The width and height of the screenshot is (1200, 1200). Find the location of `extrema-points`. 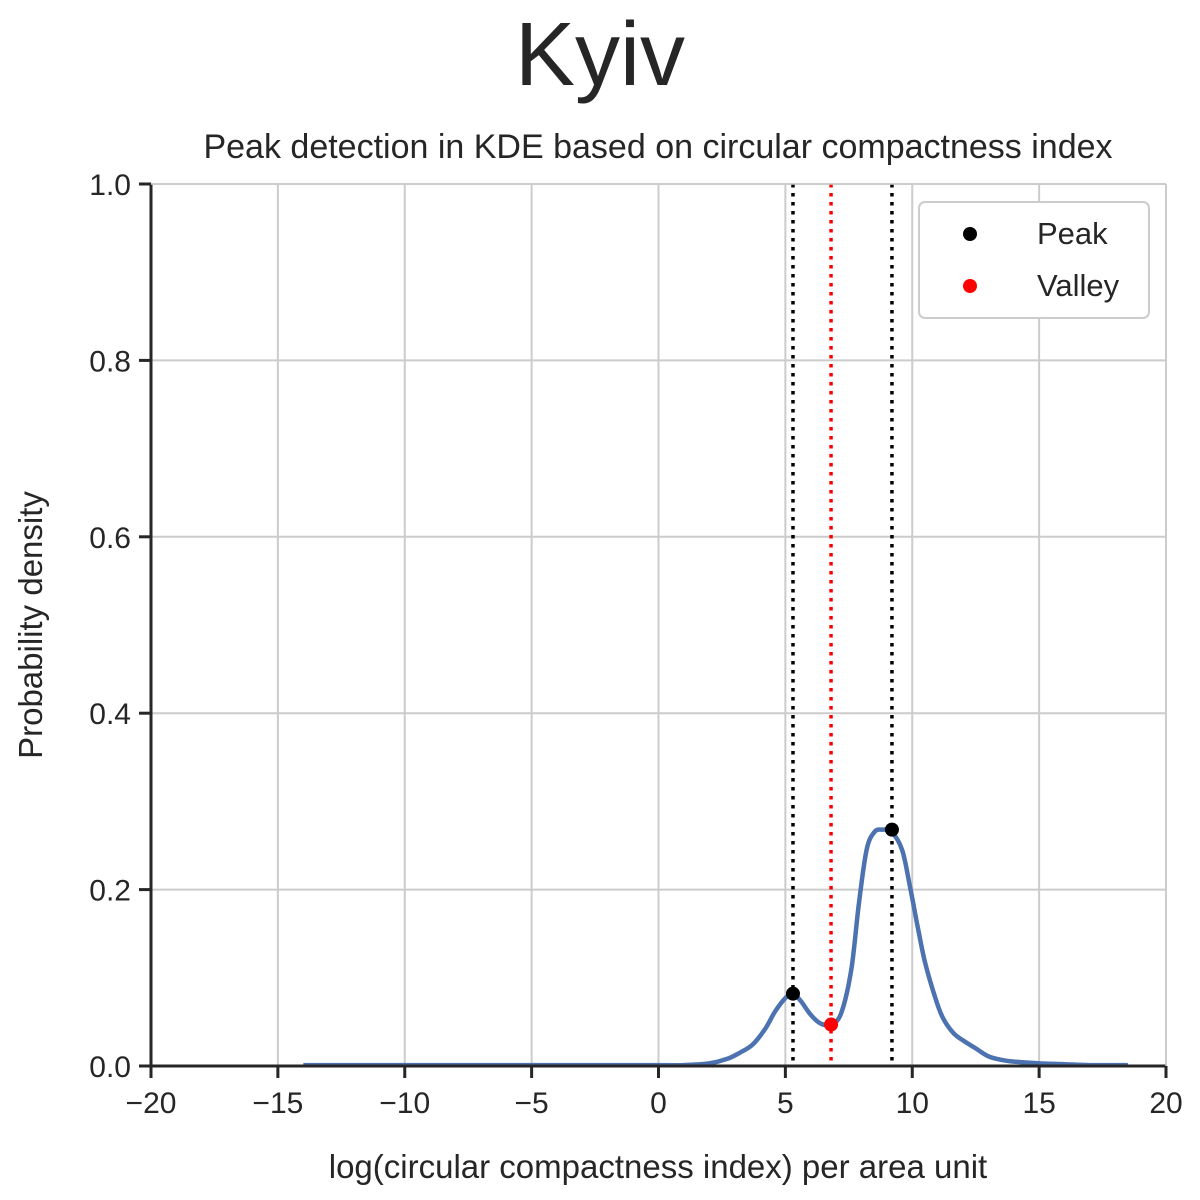

extrema-points is located at coordinates (842, 927).